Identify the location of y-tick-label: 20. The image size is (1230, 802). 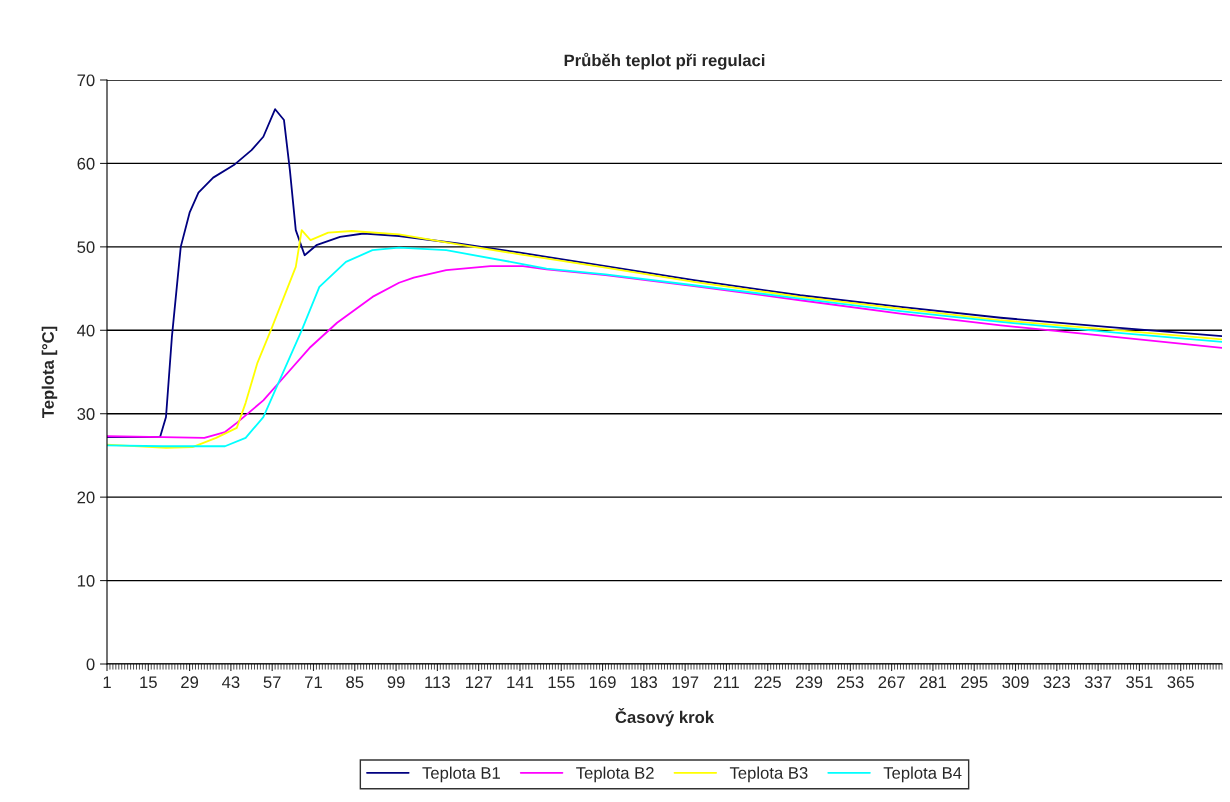
(86, 497).